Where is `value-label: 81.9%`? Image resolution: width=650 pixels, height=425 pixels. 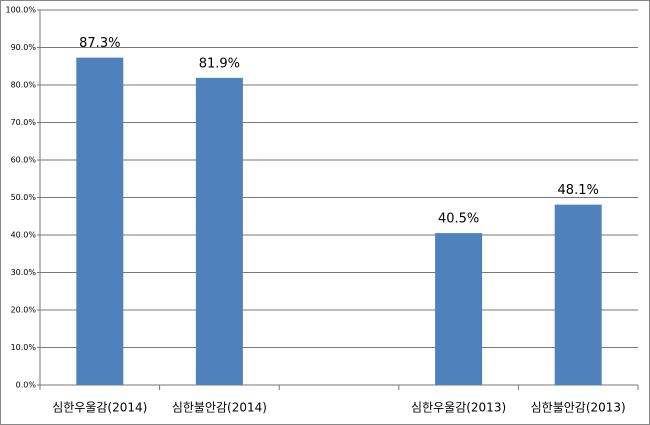 value-label: 81.9% is located at coordinates (219, 63).